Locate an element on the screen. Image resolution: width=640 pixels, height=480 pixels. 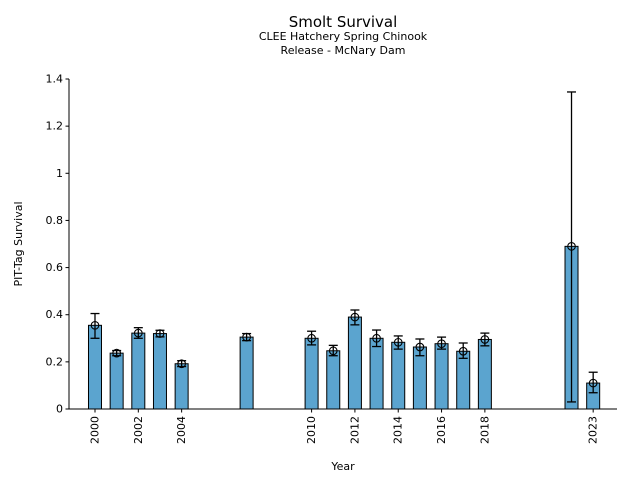
marker-2016 is located at coordinates (441, 344).